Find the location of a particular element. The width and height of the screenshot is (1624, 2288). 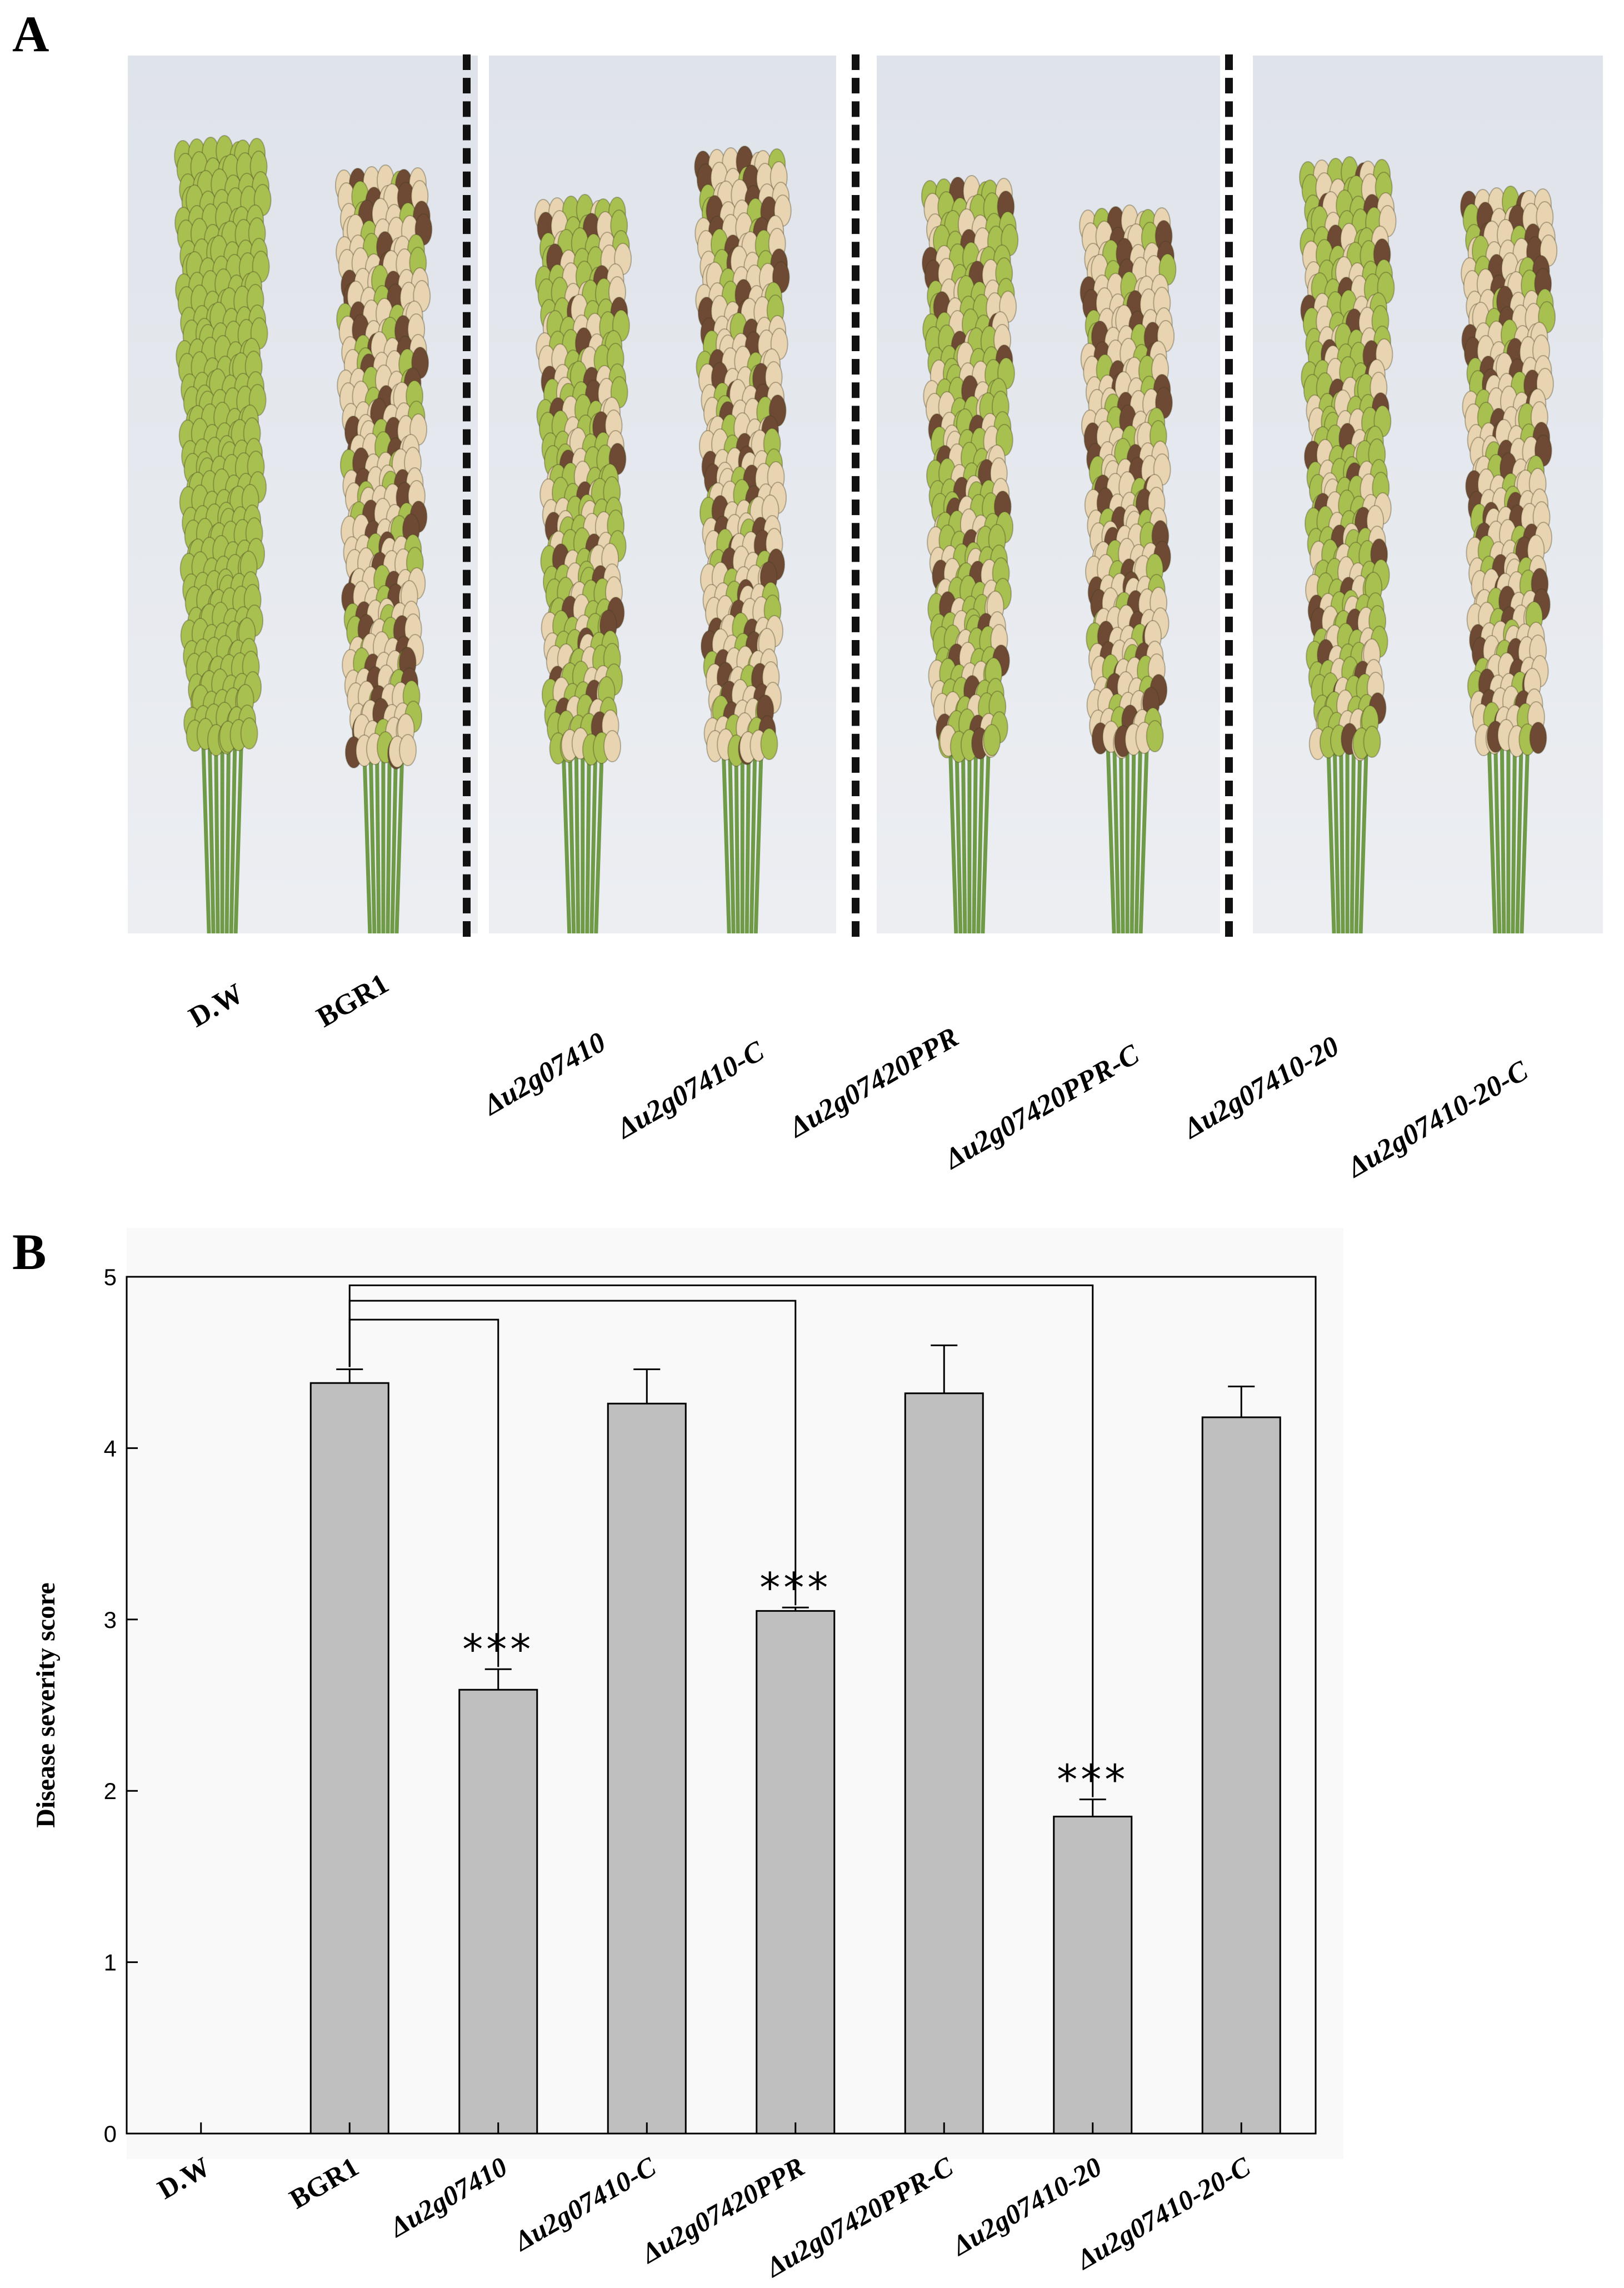

x-tick-label: Δu2g07410 is located at coordinates (448, 2197).